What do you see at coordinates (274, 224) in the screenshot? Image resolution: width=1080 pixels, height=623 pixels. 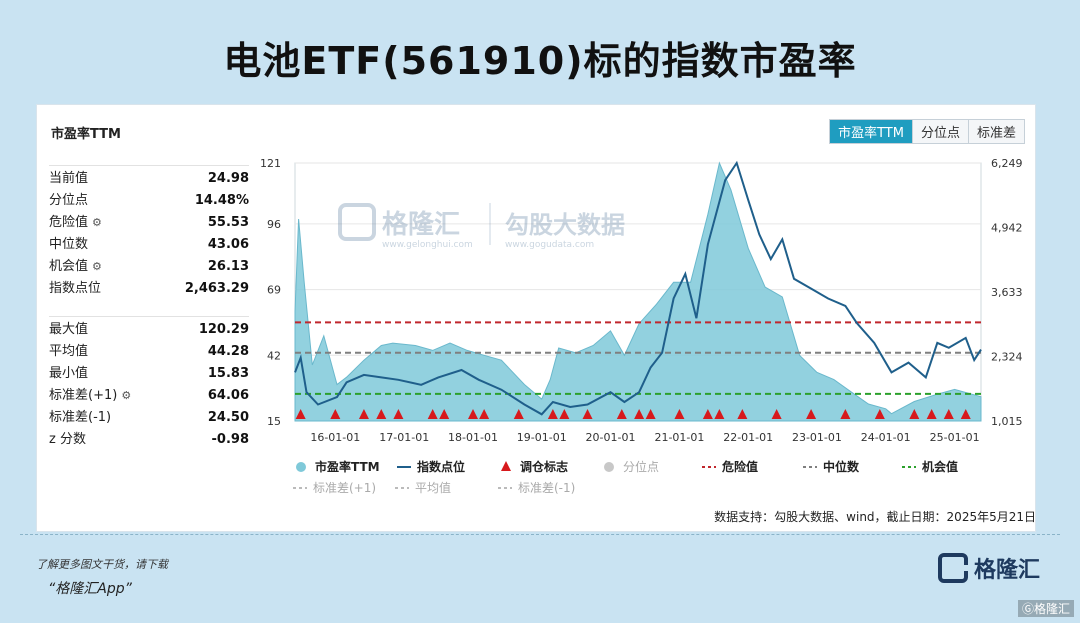 I see `y-left-tick: 96` at bounding box center [274, 224].